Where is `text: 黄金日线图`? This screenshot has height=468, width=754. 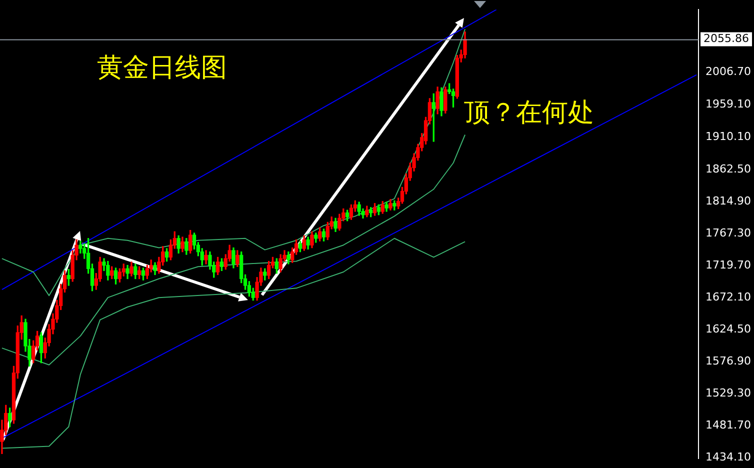 text: 黄金日线图 is located at coordinates (162, 68).